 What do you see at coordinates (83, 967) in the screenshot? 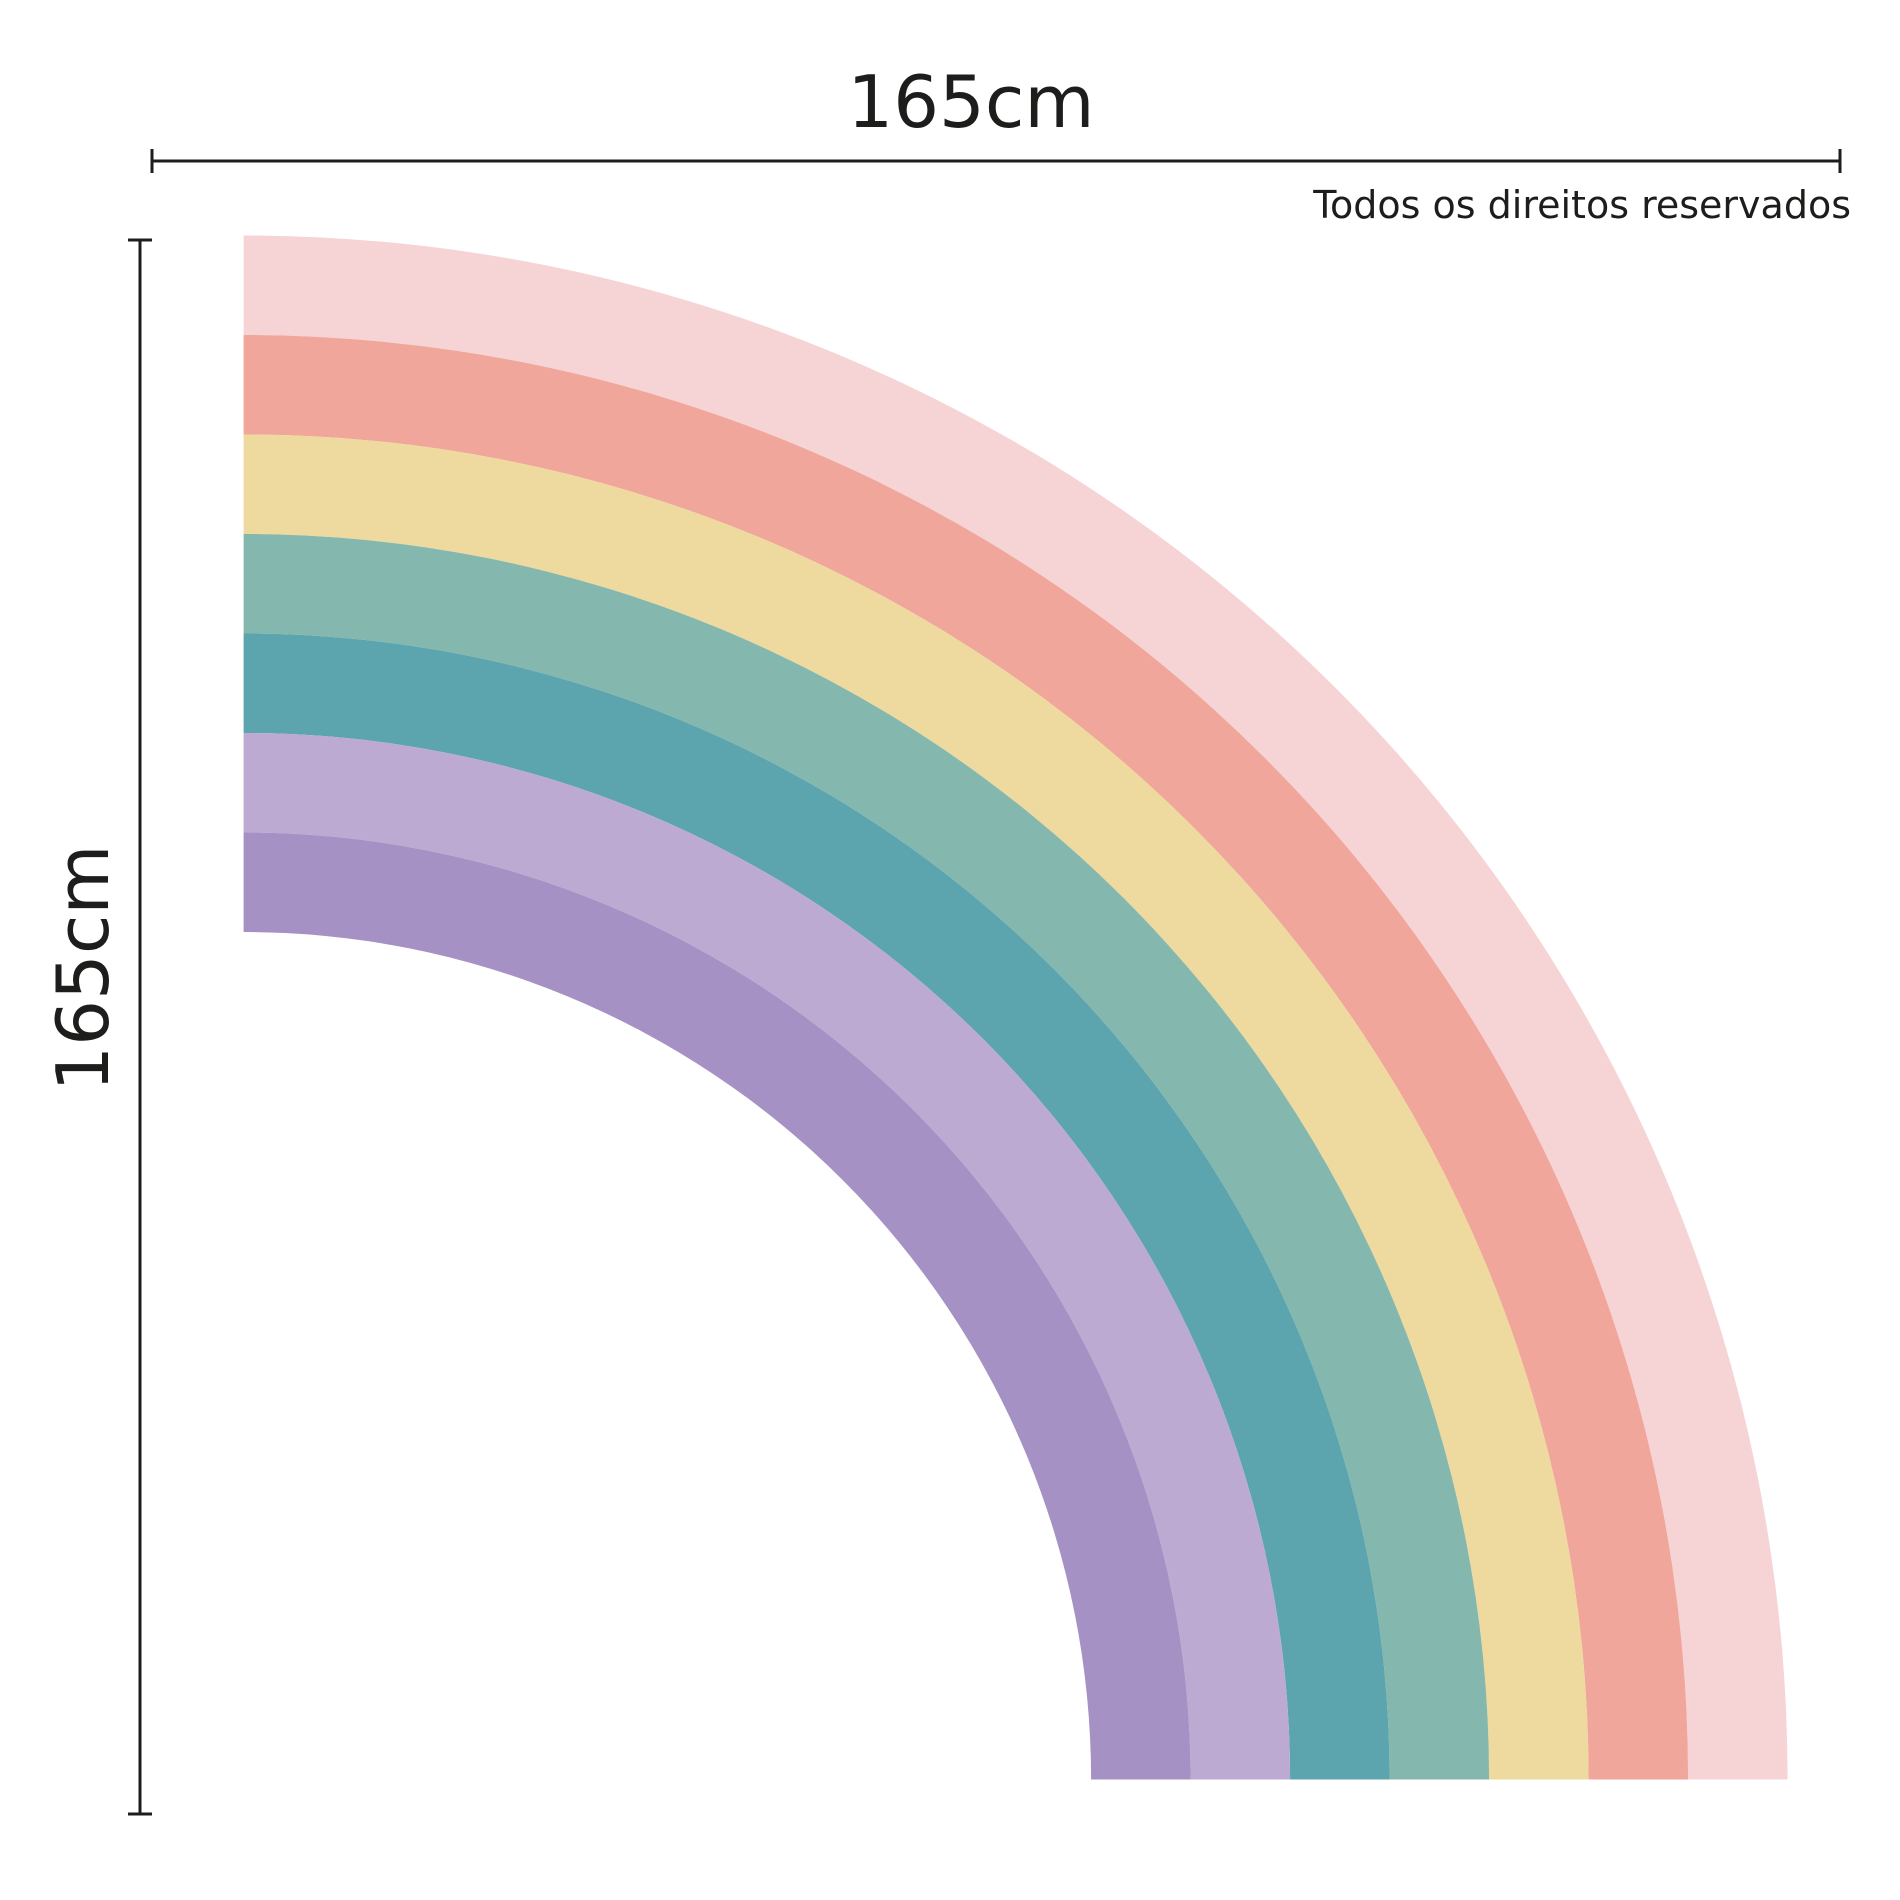
I see `height-label: 165cm` at bounding box center [83, 967].